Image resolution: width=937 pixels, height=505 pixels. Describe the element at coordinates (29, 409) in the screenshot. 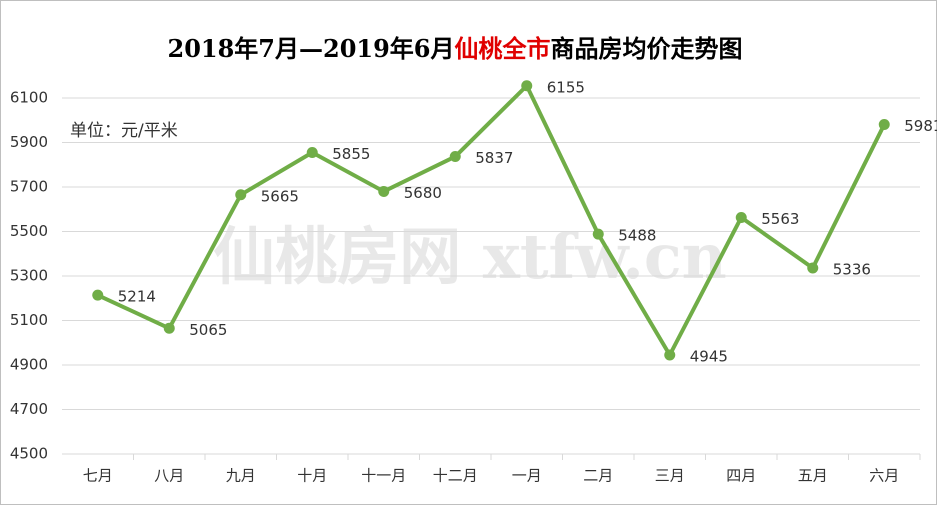

I see `y-tick-label: 4700` at that location.